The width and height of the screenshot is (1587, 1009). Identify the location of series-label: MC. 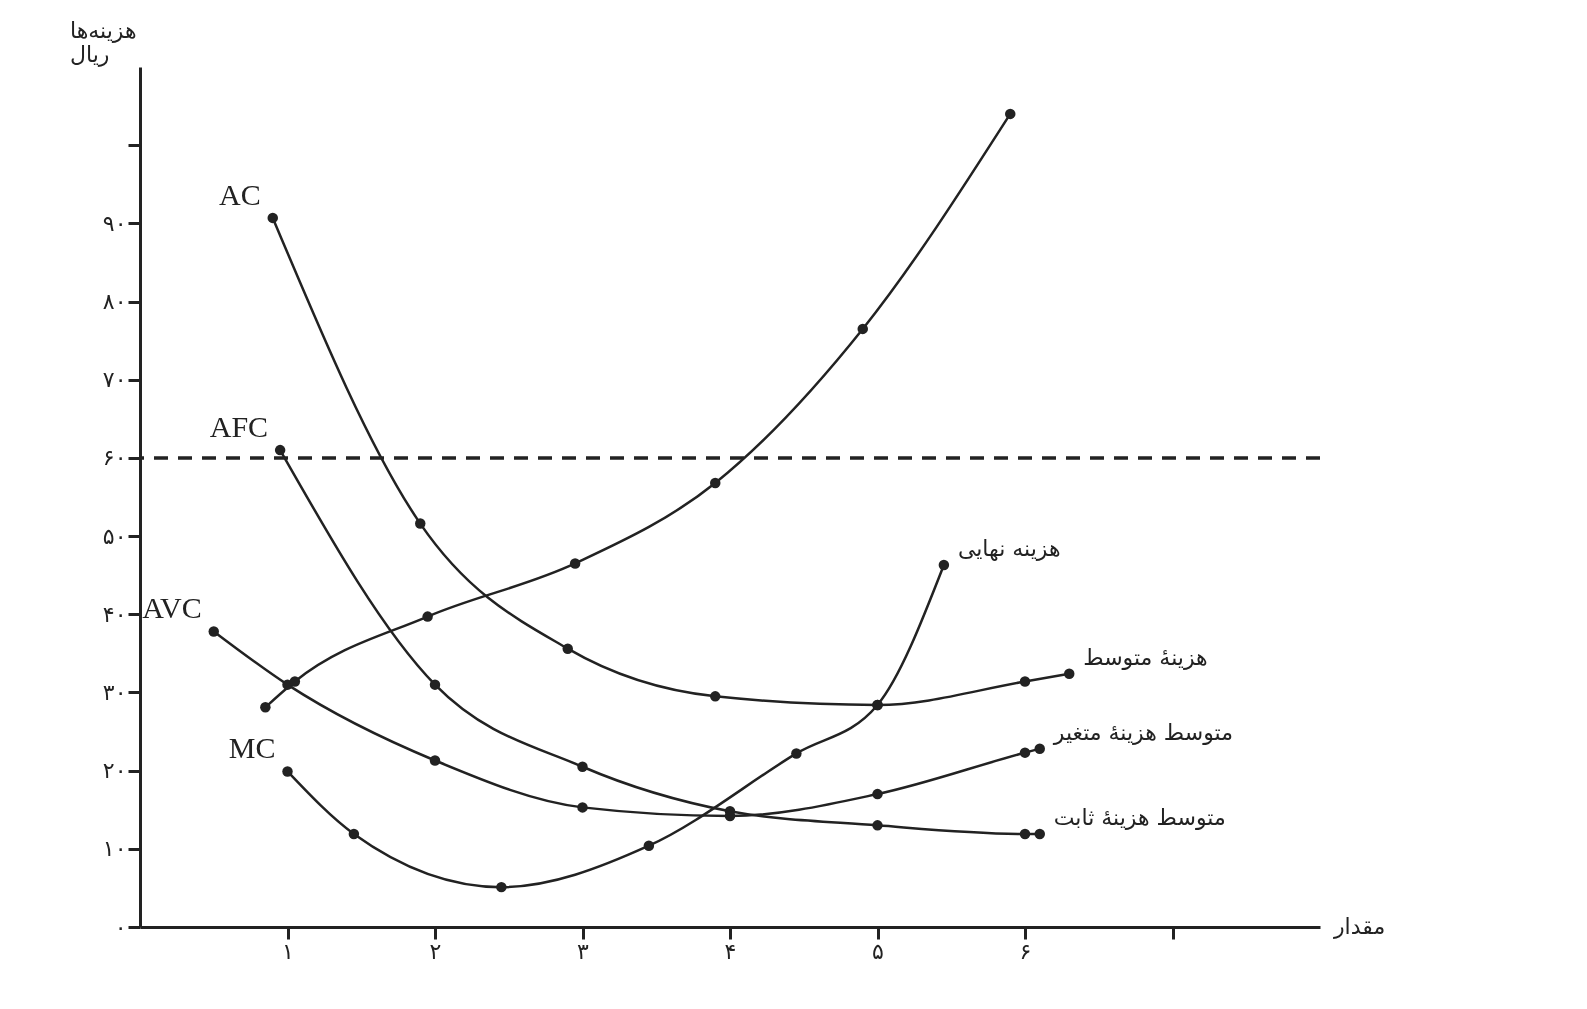
(252, 748).